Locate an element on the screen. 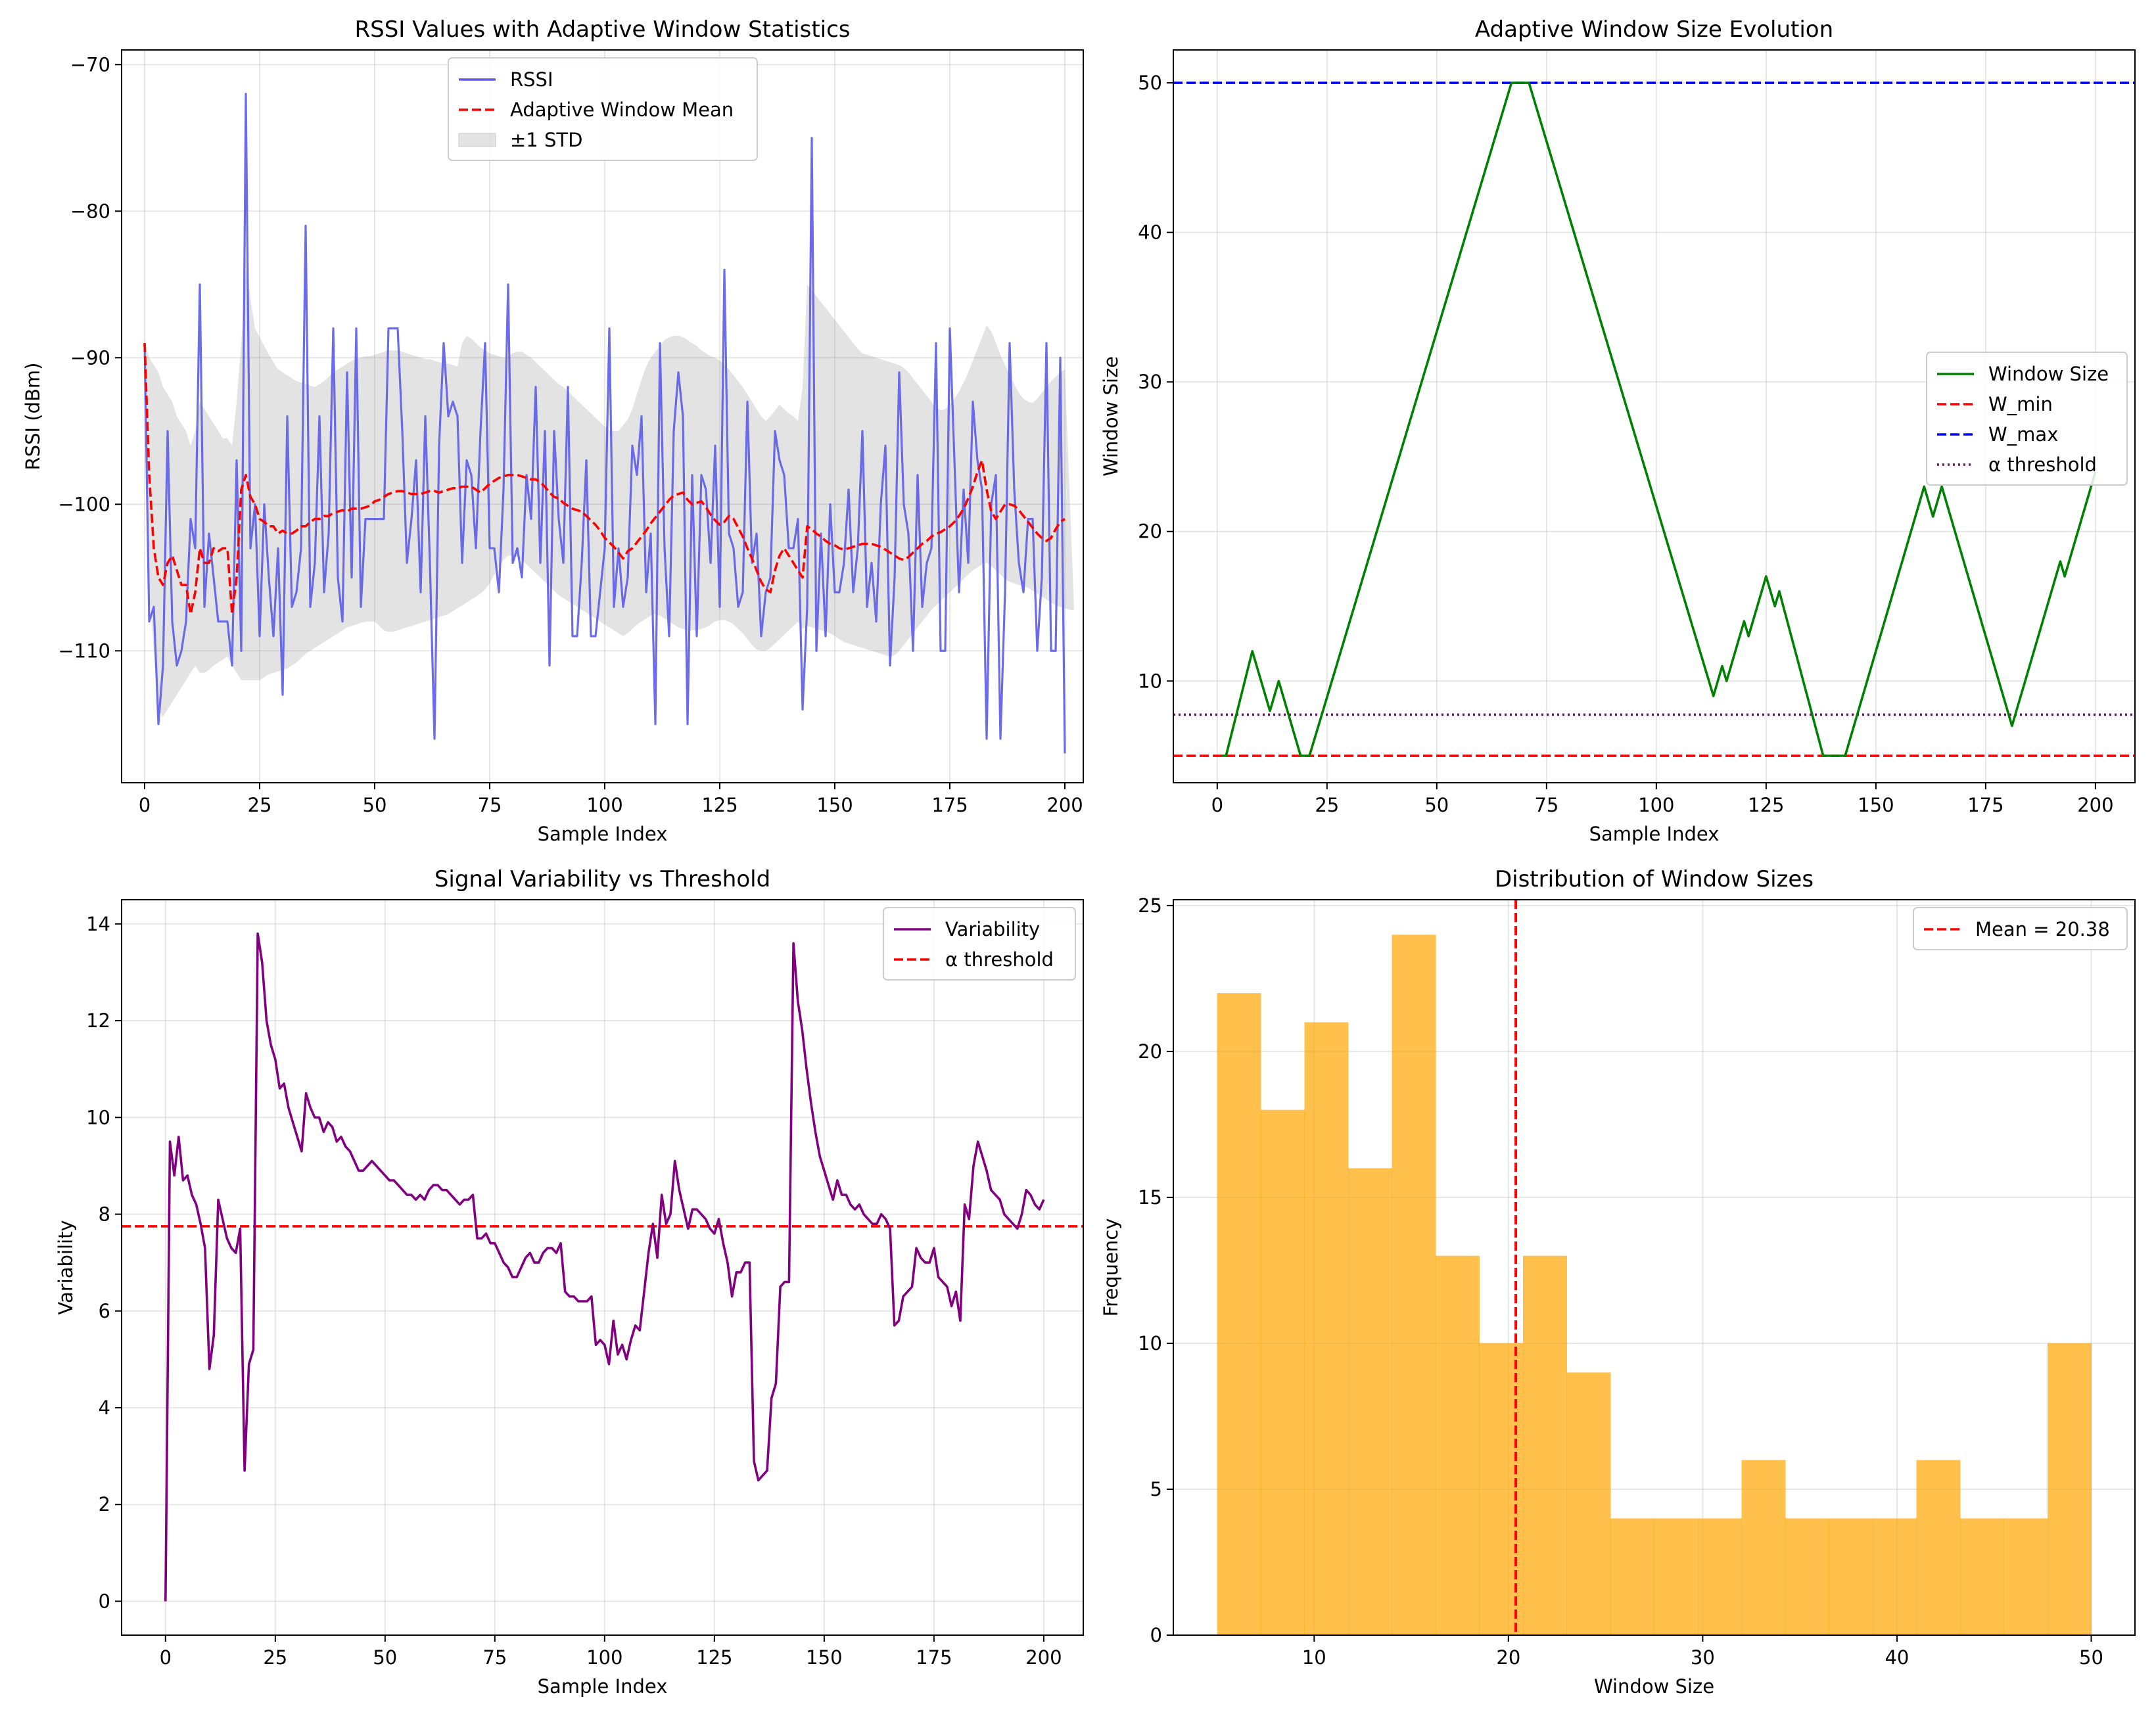 The width and height of the screenshot is (2156, 1714). hist-ytick-label: 0 is located at coordinates (1156, 1635).